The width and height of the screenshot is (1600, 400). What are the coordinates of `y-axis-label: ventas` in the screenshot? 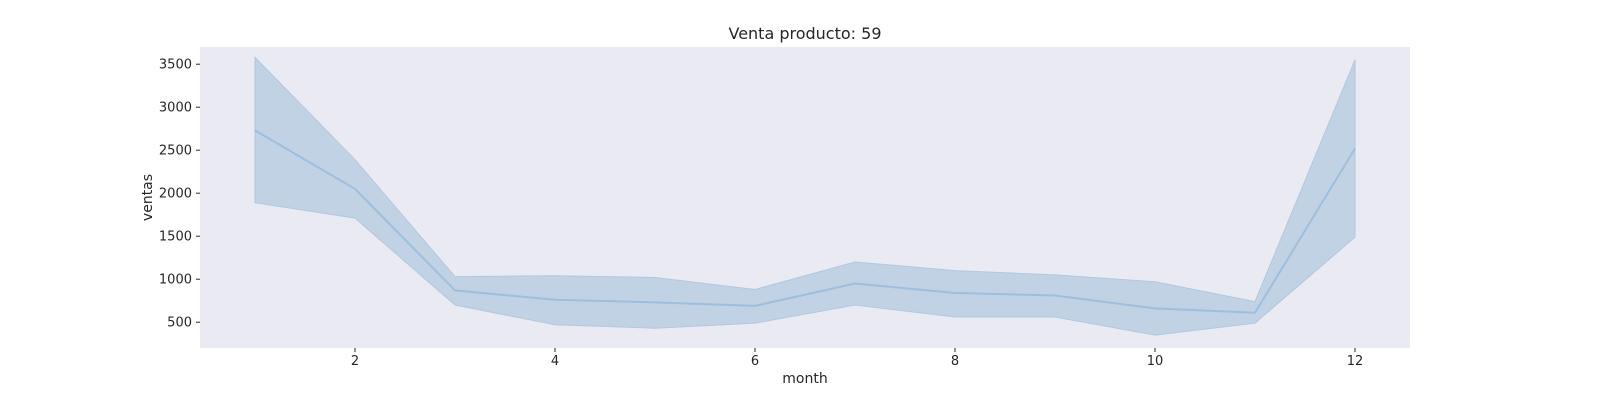 It's located at (148, 197).